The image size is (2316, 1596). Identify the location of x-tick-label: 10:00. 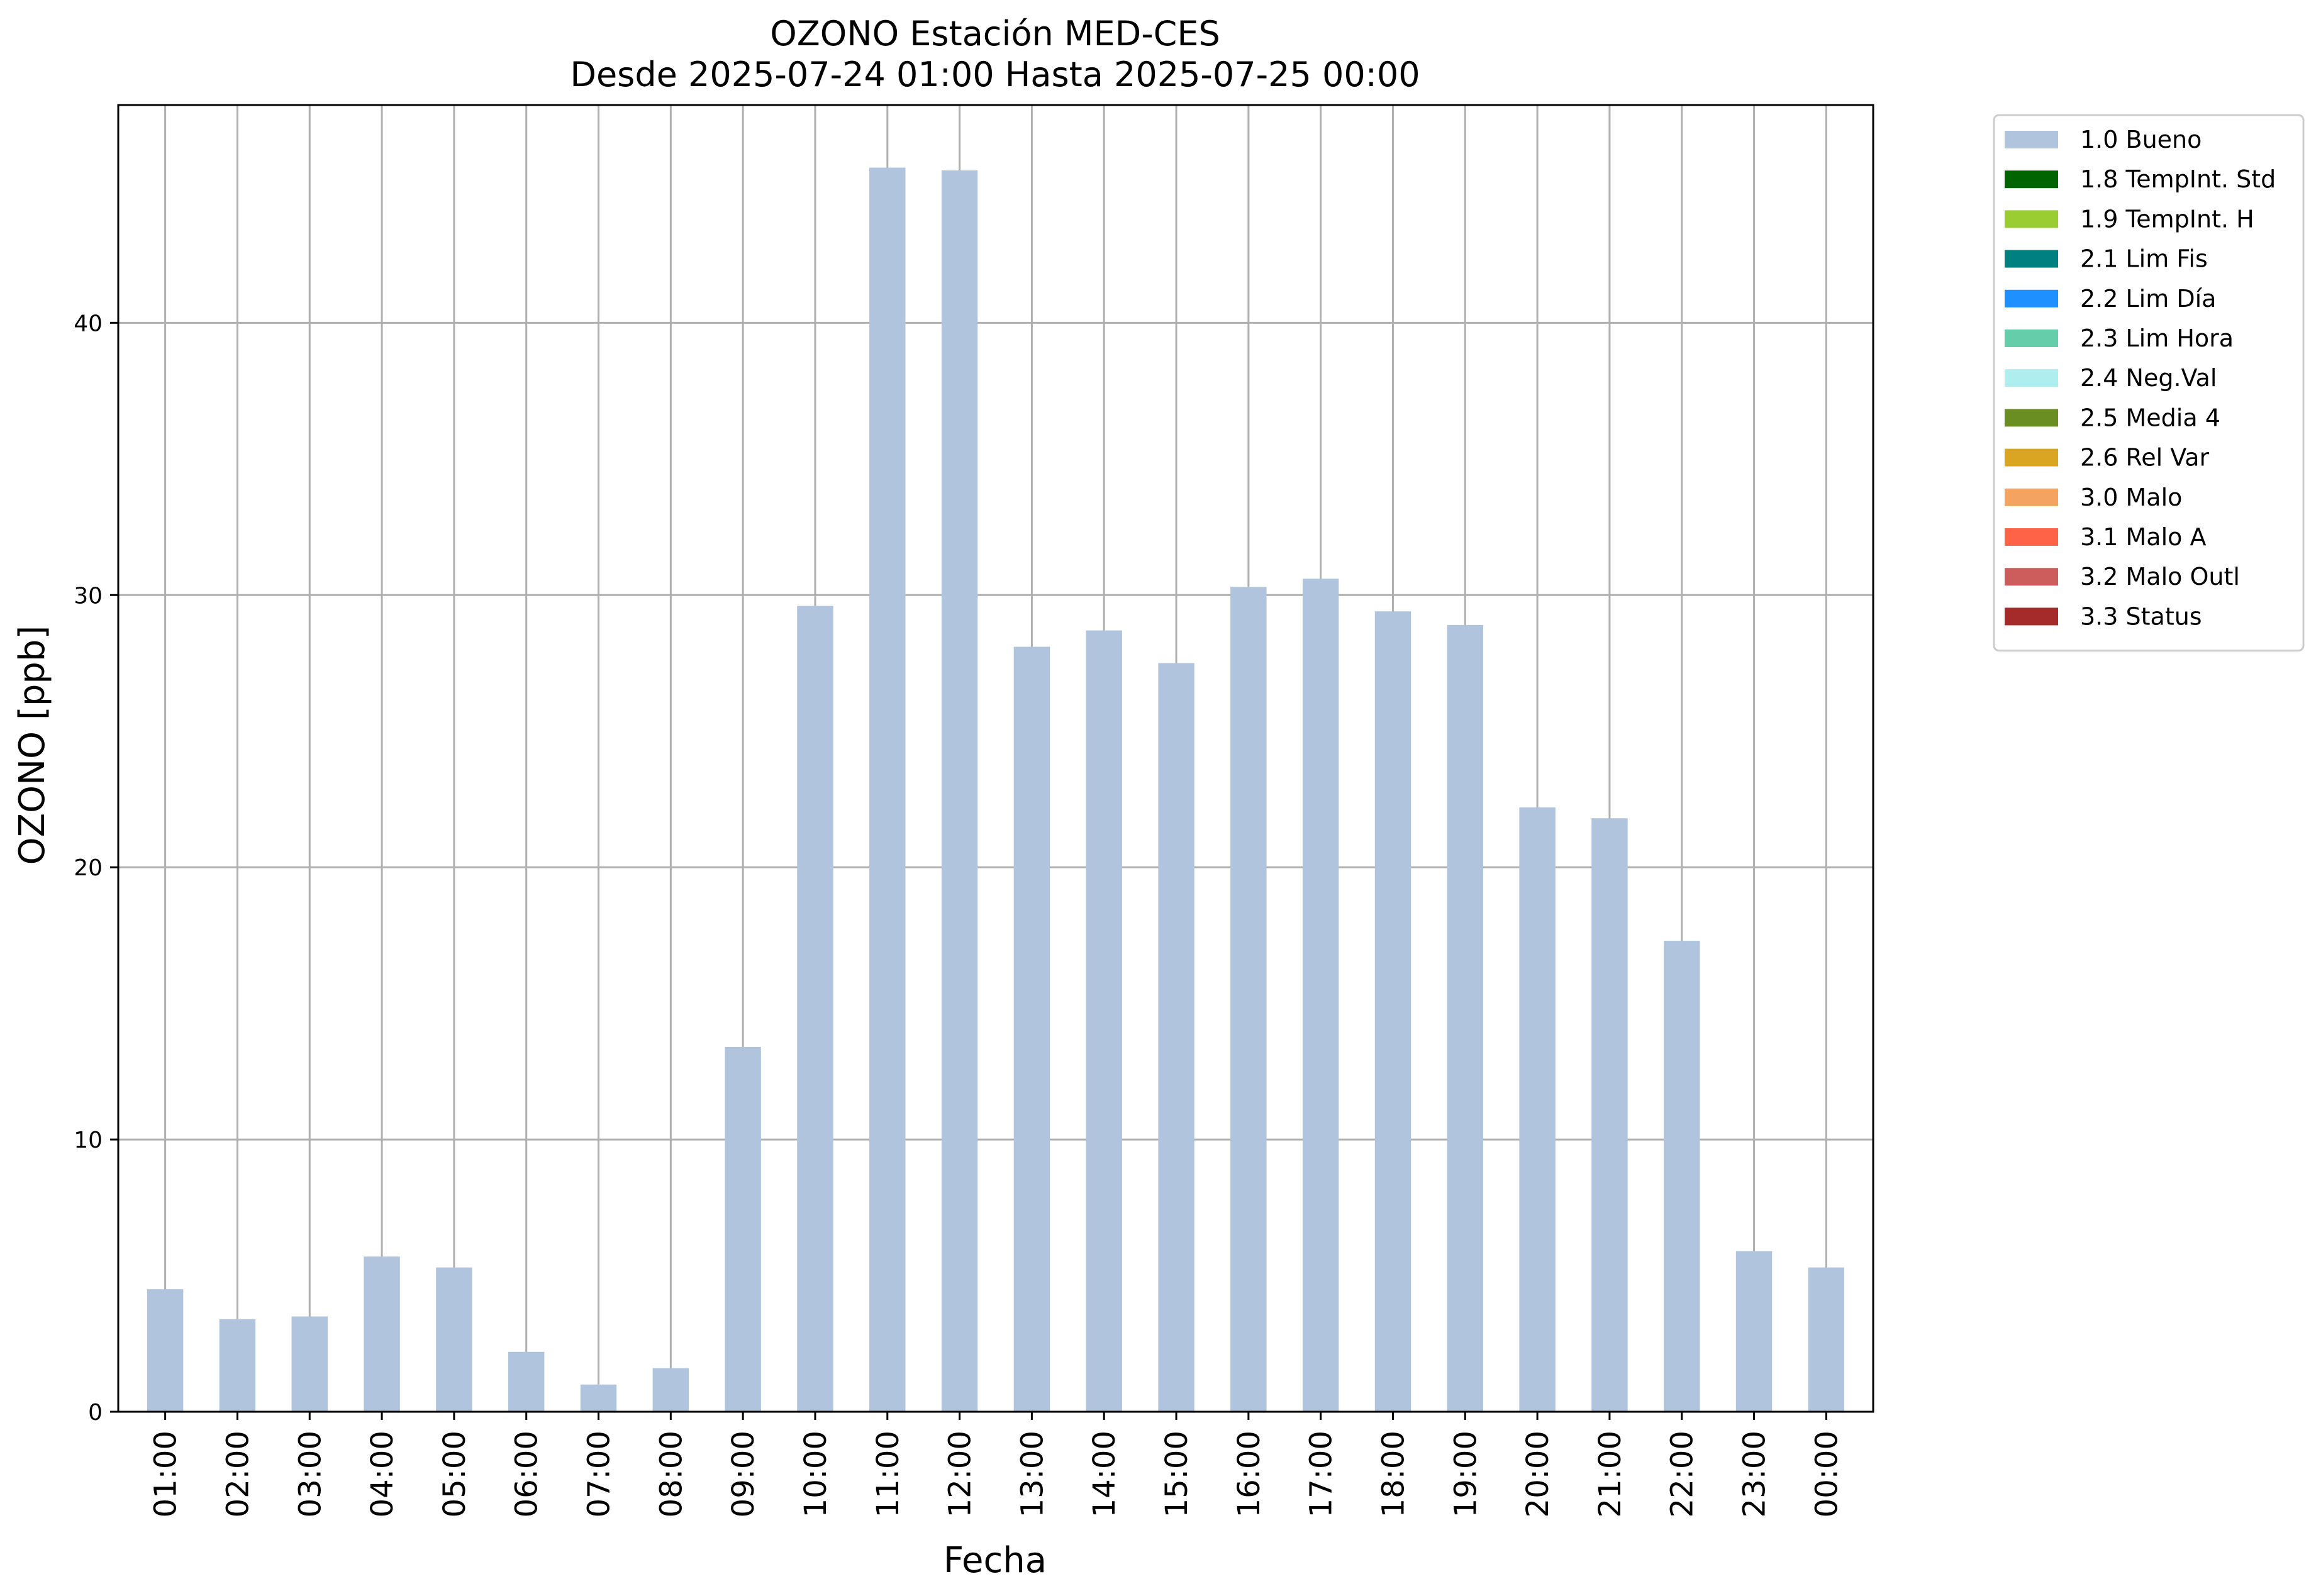
(815, 1474).